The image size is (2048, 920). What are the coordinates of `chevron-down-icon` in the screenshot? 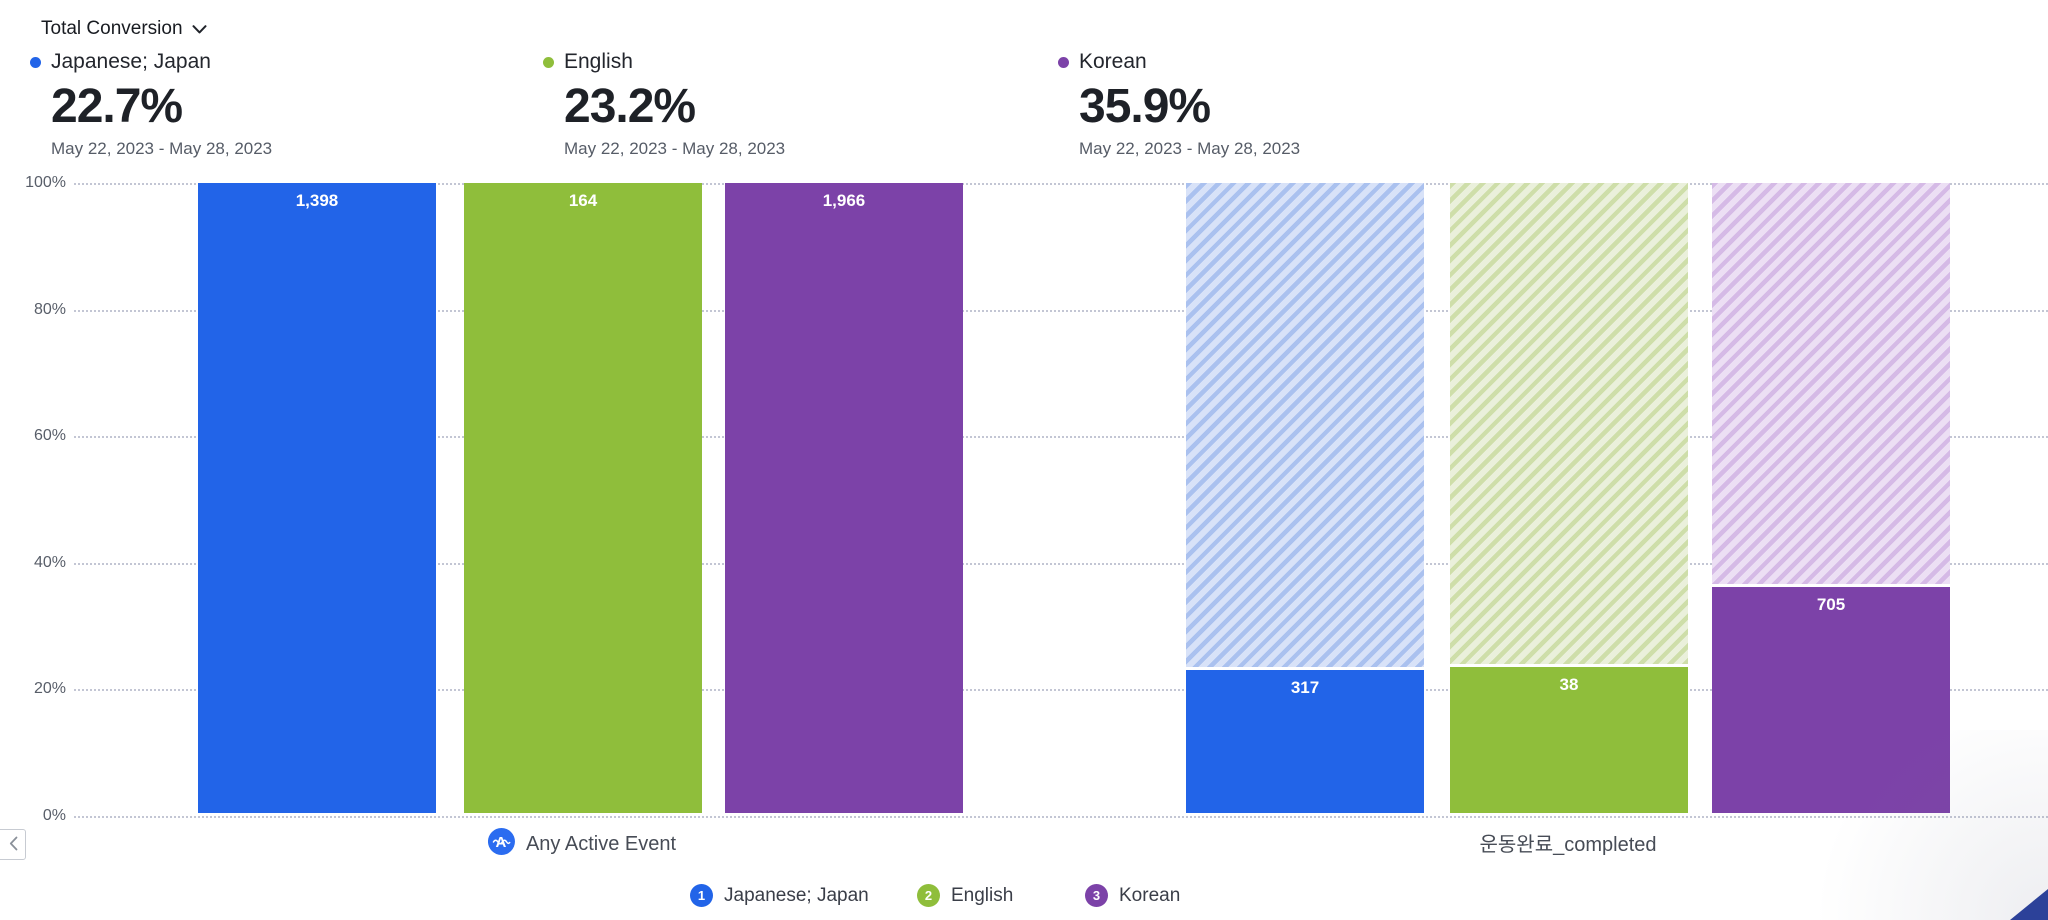 It's located at (199, 29).